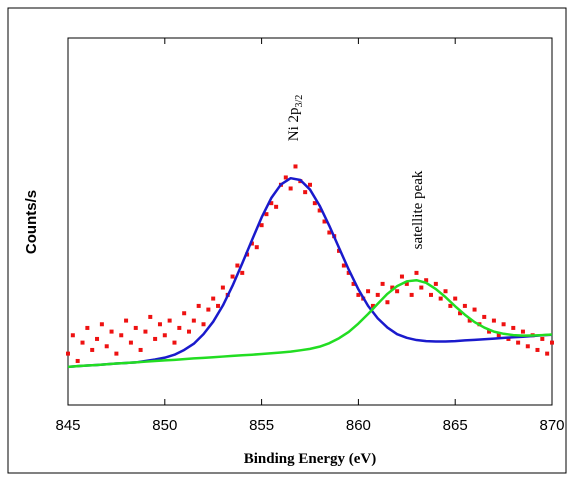 The height and width of the screenshot is (481, 574). Describe the element at coordinates (310, 459) in the screenshot. I see `x-axis-title: Binding Energy (eV)` at that location.